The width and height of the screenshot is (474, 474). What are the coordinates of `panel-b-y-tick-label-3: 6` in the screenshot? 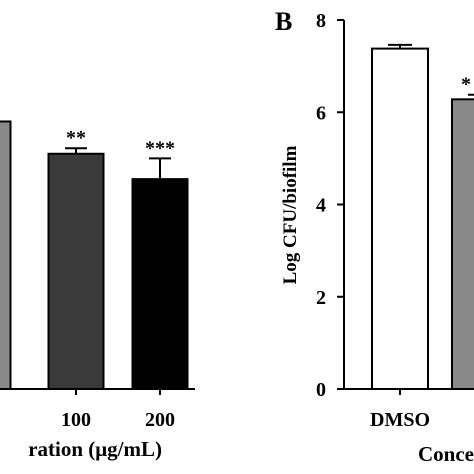 It's located at (321, 113).